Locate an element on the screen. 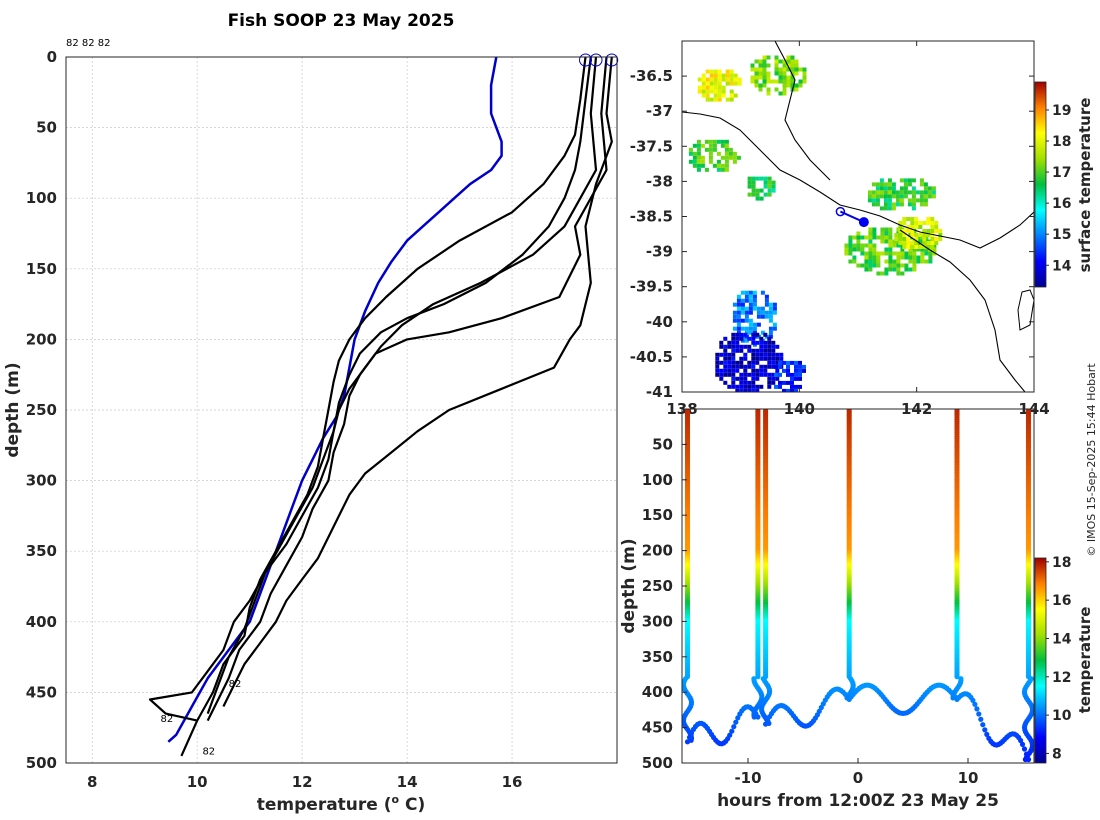 This screenshot has height=820, width=1100. map-y-tick-label: -39.5 is located at coordinates (651, 287).